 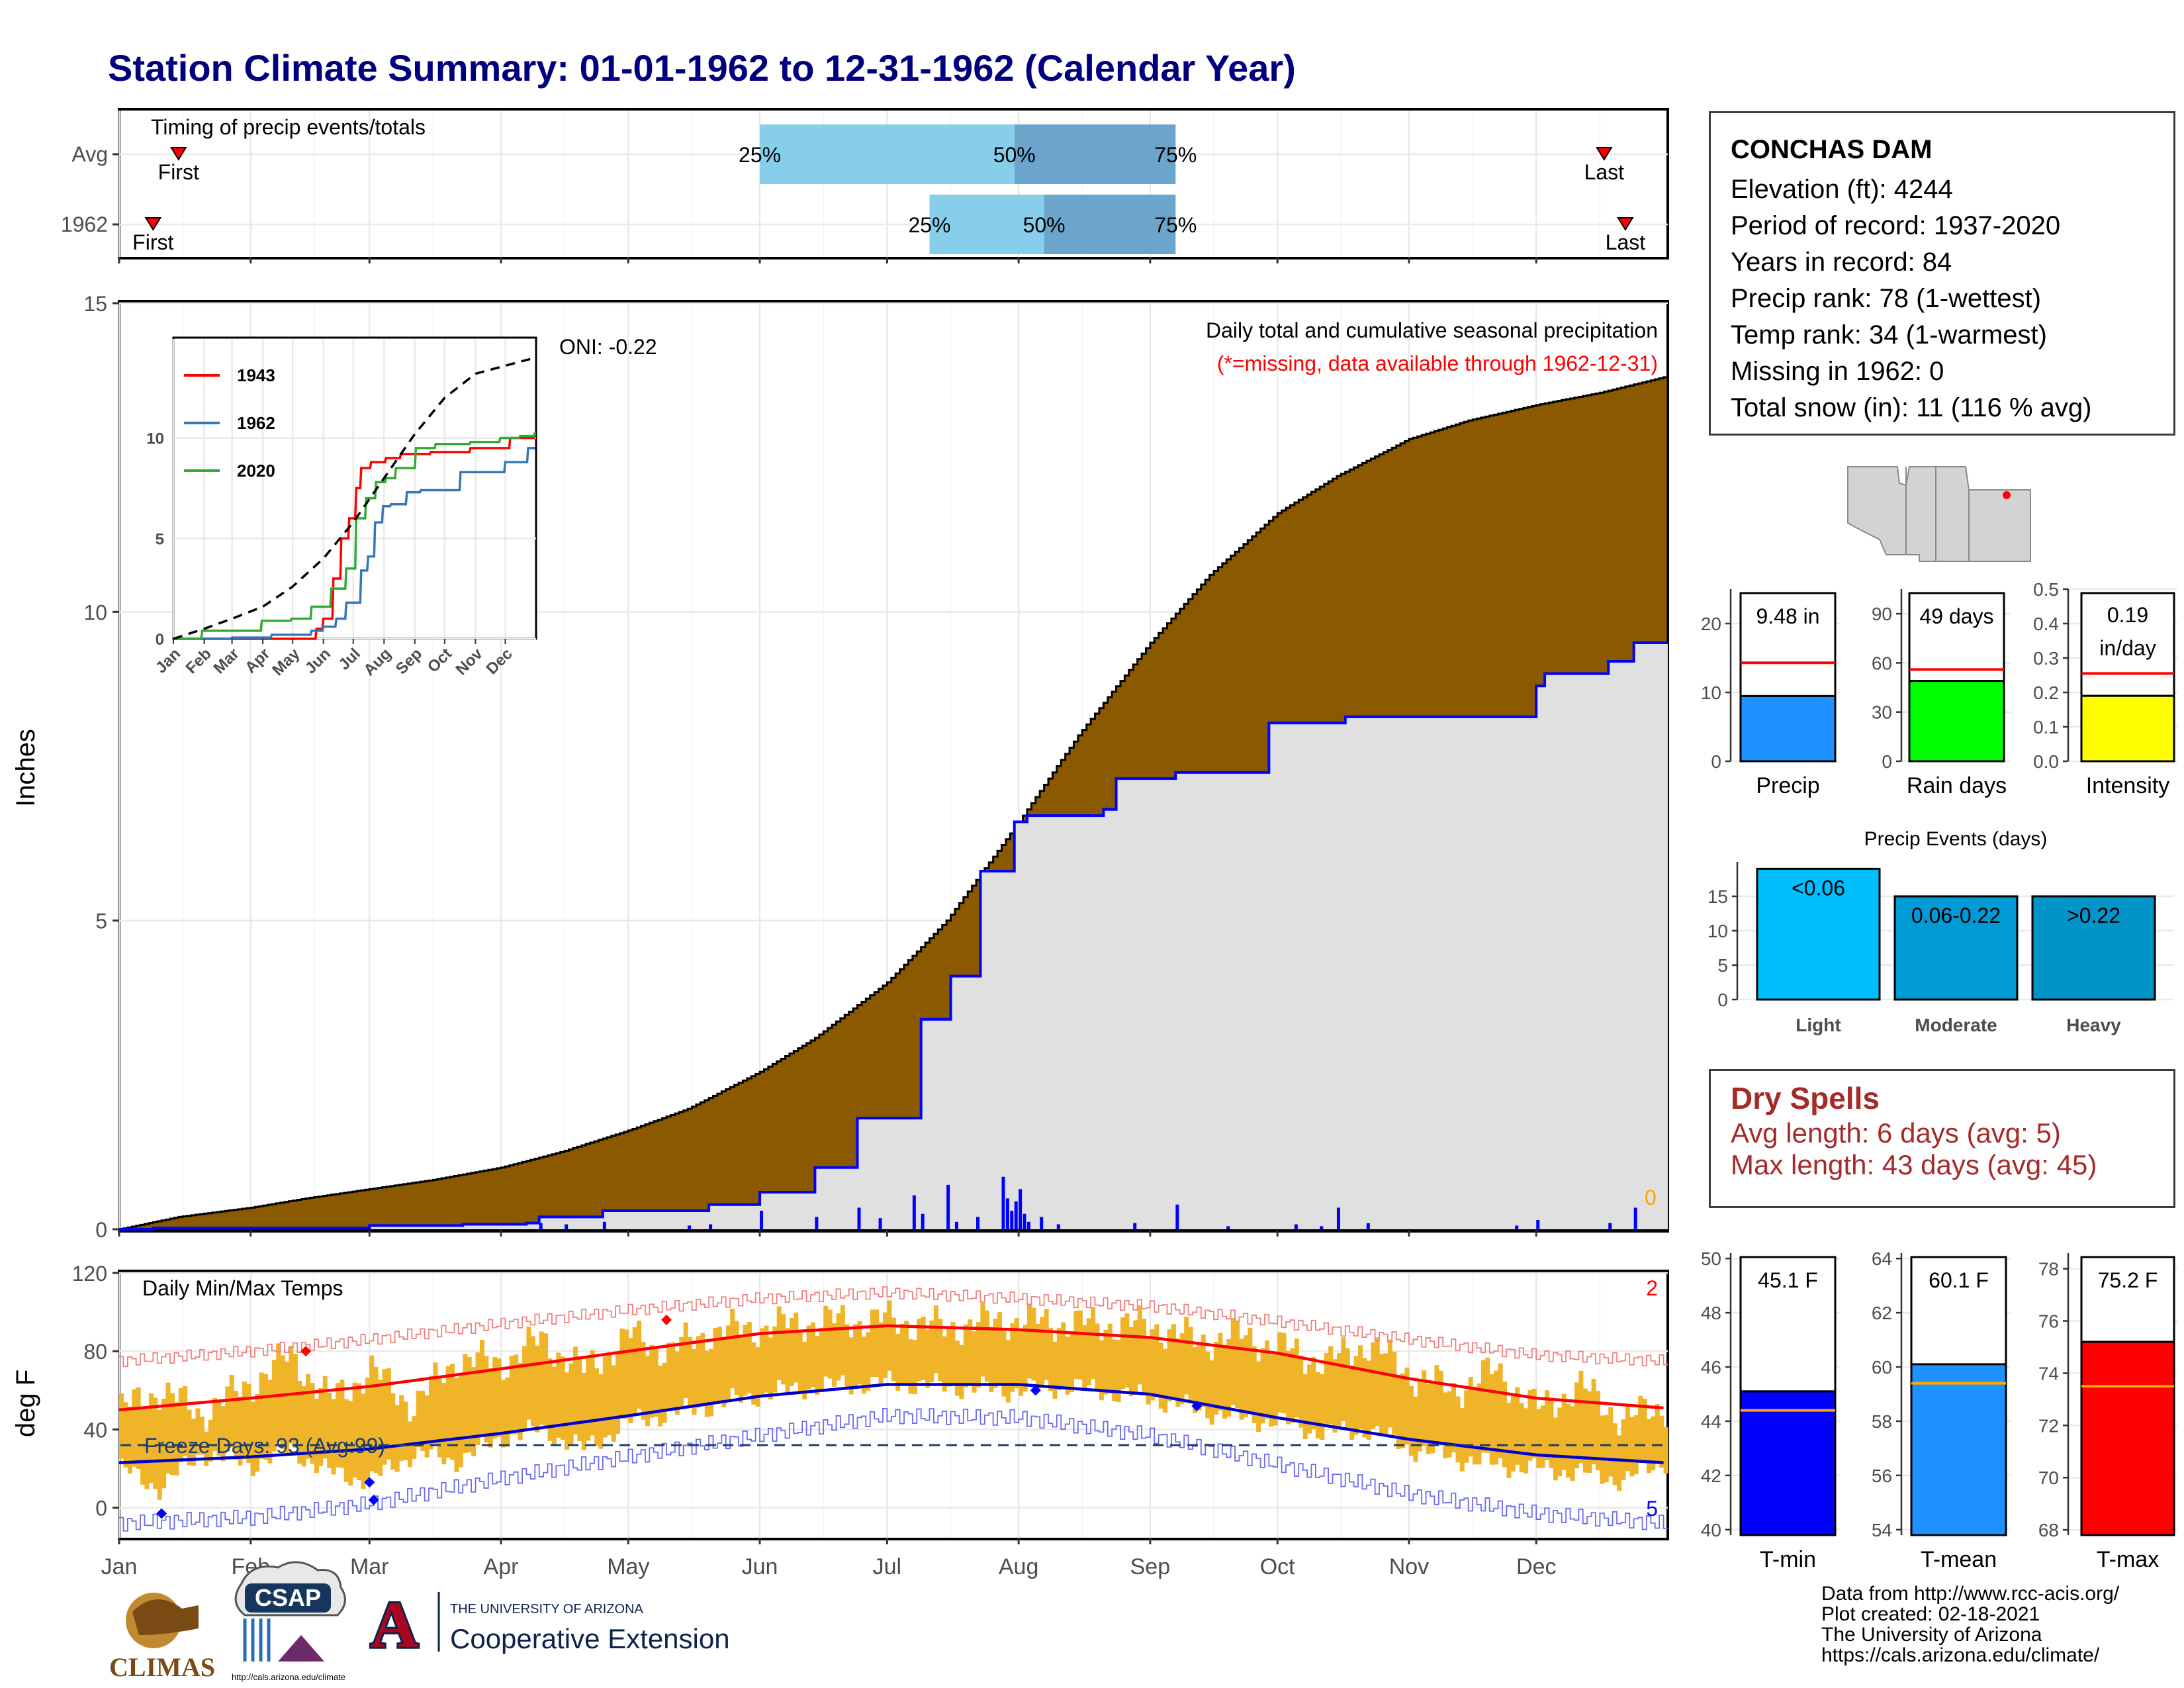 What do you see at coordinates (95, 304) in the screenshot?
I see `precip-ytick-label: 15` at bounding box center [95, 304].